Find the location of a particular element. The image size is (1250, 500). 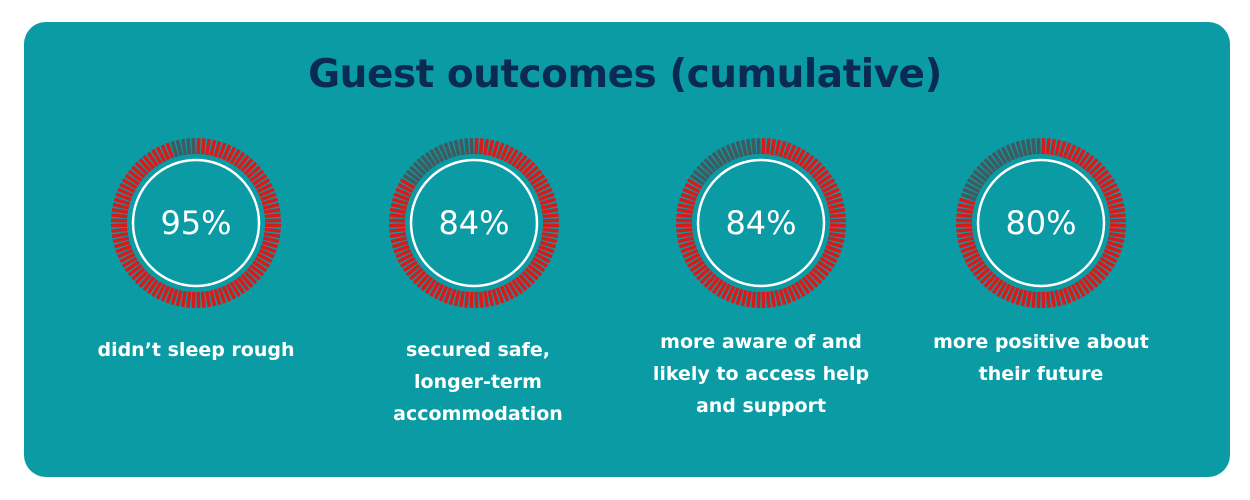

chart-title: Guest outcomes (cumulative) is located at coordinates (625, 74).